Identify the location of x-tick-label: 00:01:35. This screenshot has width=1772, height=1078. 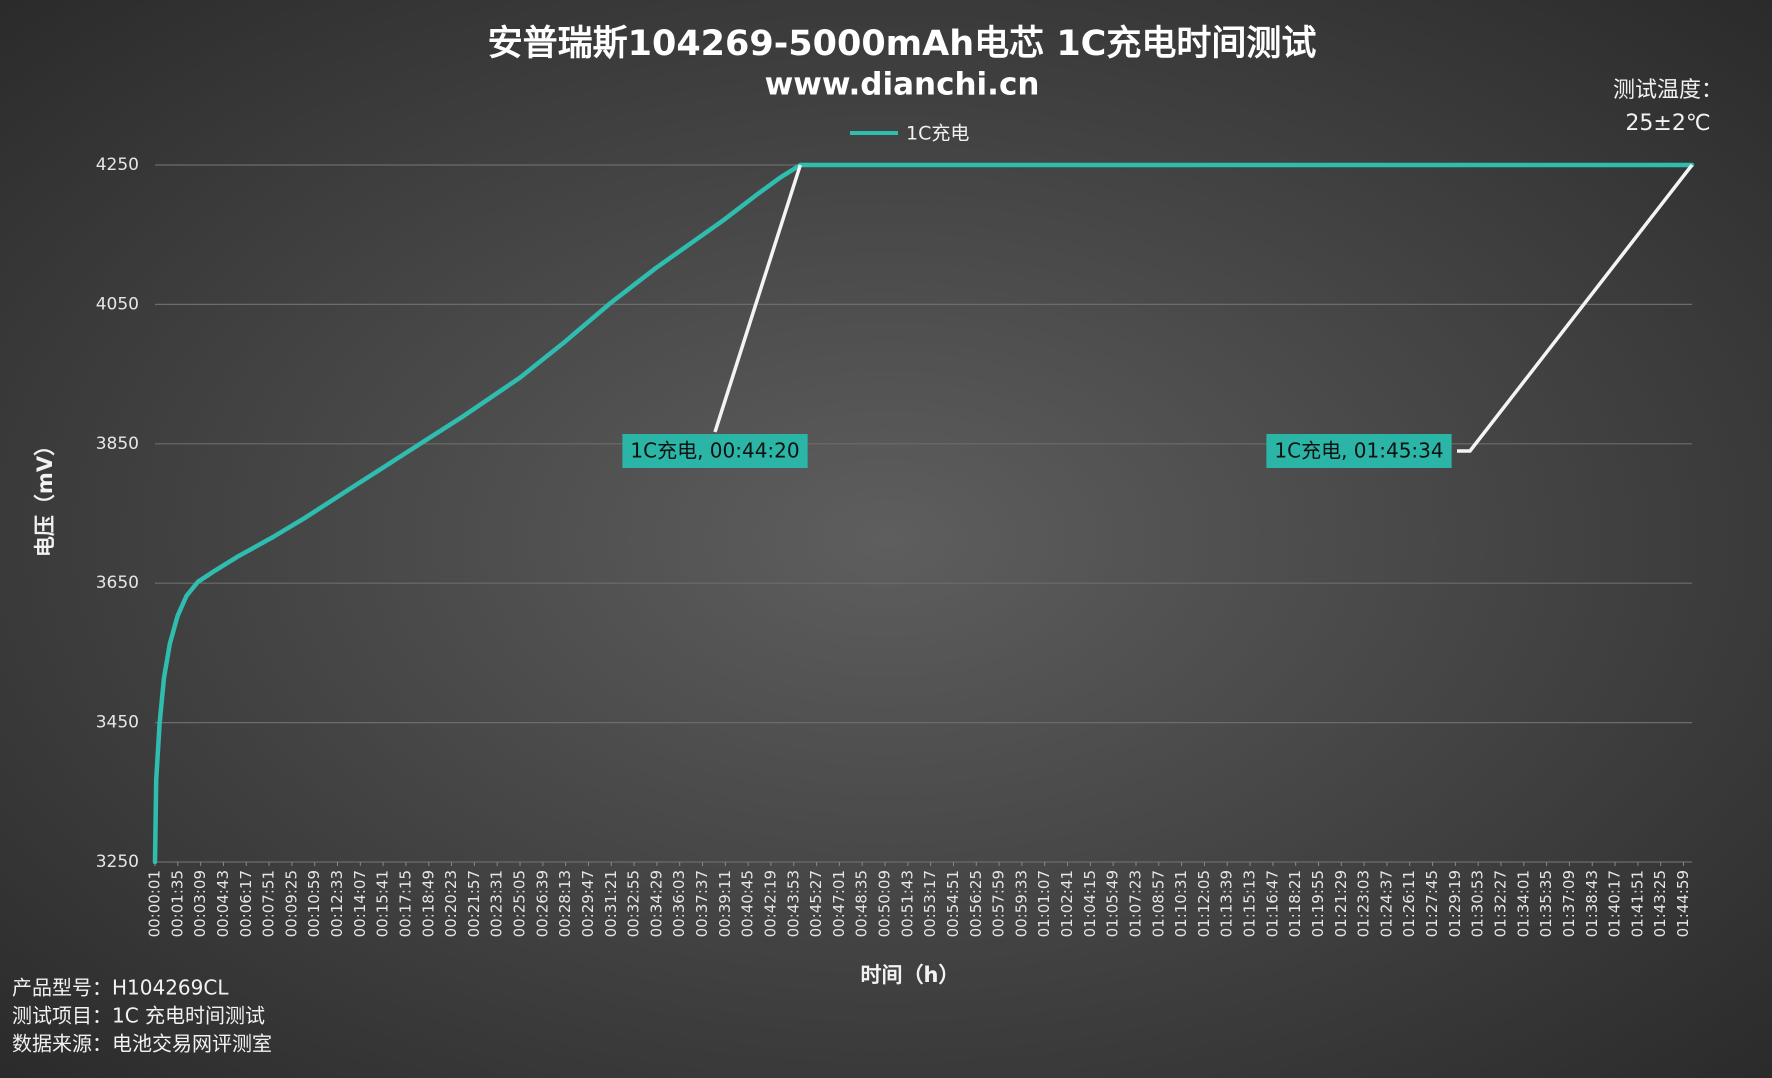
(177, 903).